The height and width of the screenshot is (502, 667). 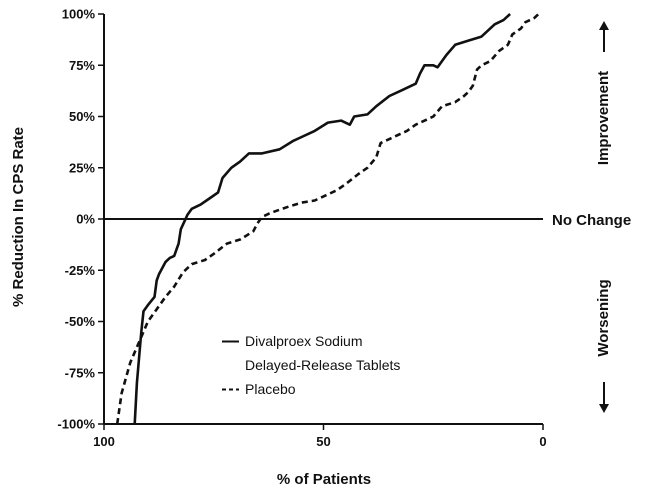 I want to click on x-tick-label: 0, so click(x=542, y=441).